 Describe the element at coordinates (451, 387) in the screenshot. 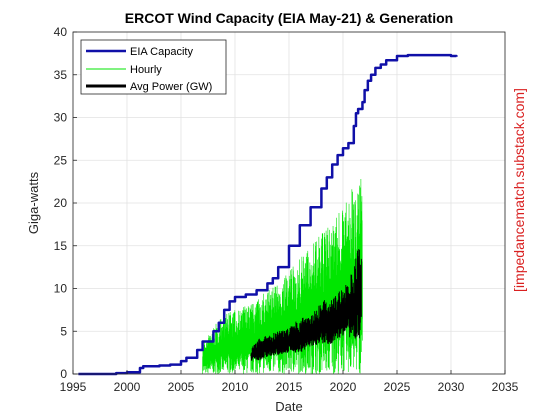

I see `x-tick-label: 2030` at that location.